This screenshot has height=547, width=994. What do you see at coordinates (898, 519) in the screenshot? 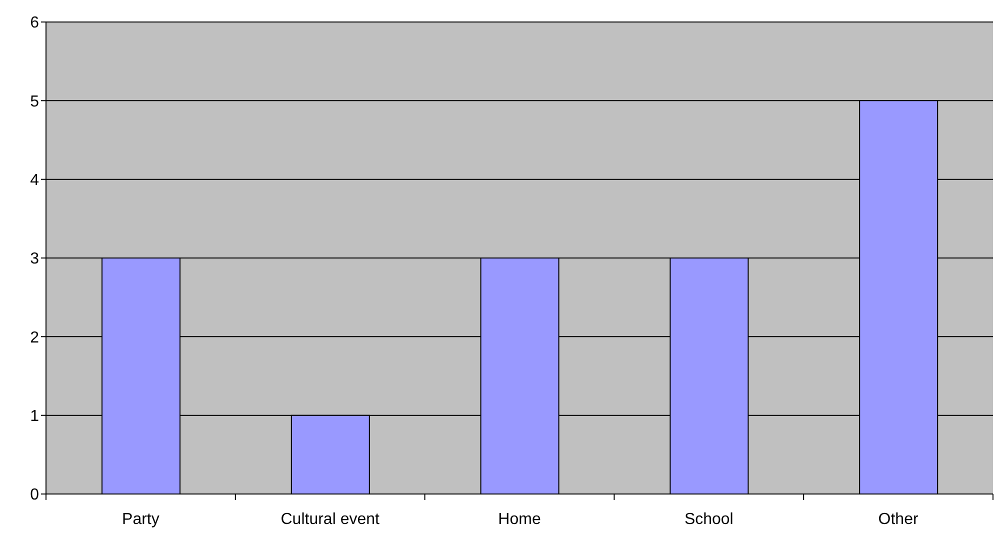
I see `x-tick-label: Other` at bounding box center [898, 519].